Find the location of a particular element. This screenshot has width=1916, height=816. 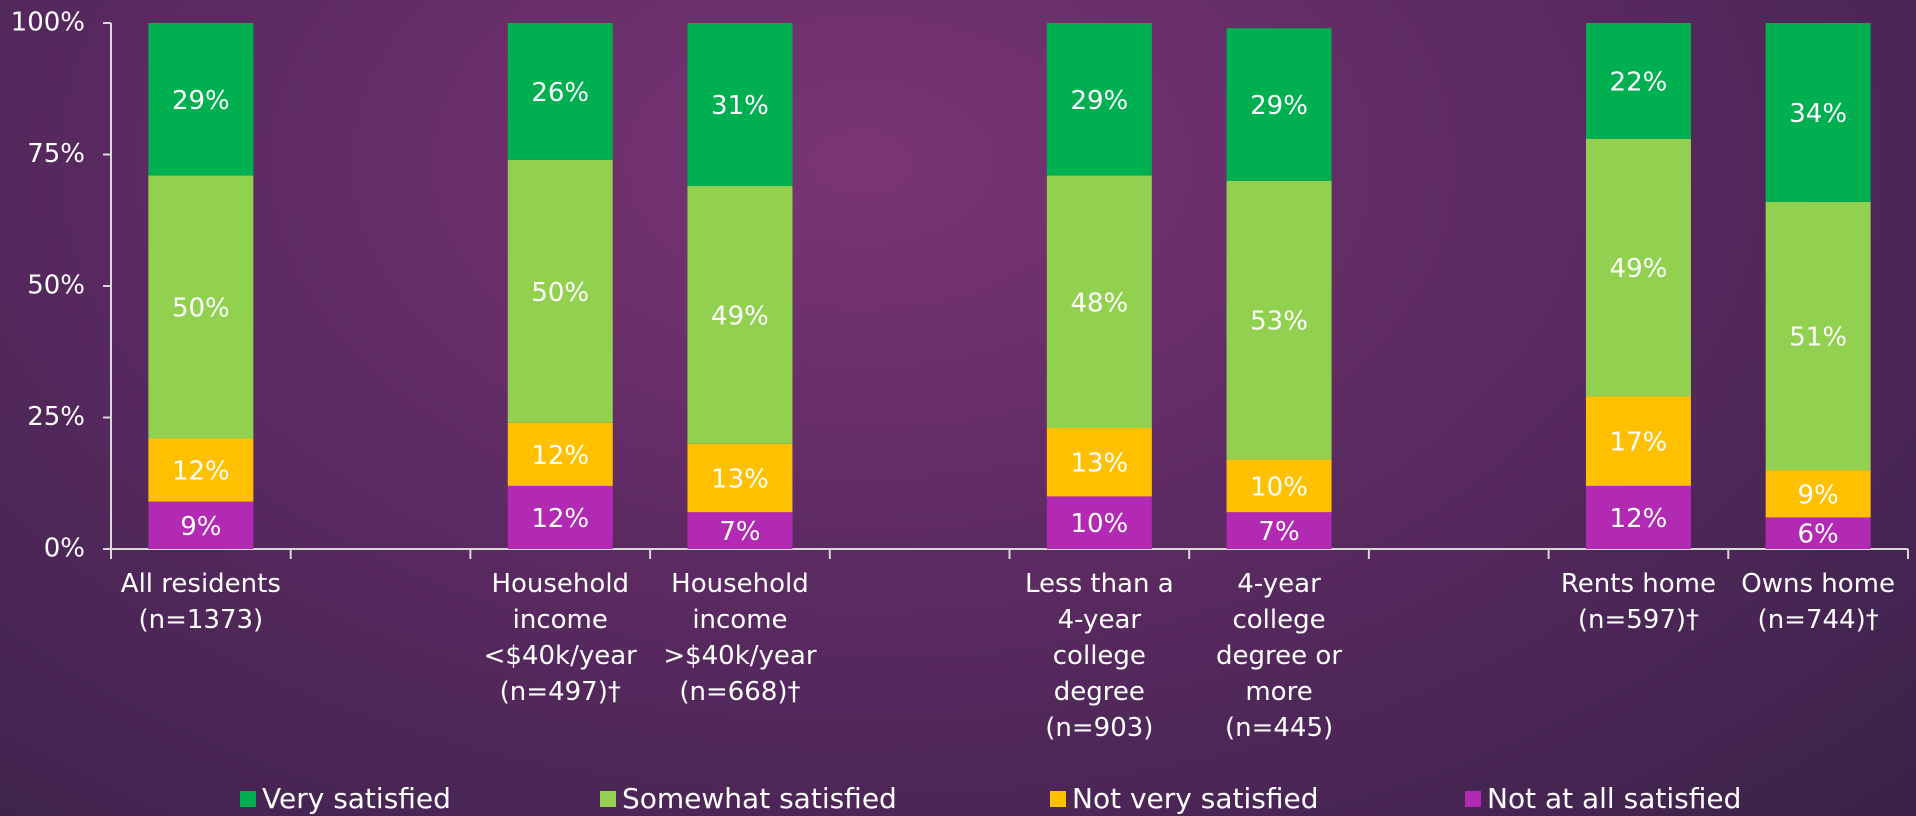

y-tick-label: 0% is located at coordinates (64, 549).